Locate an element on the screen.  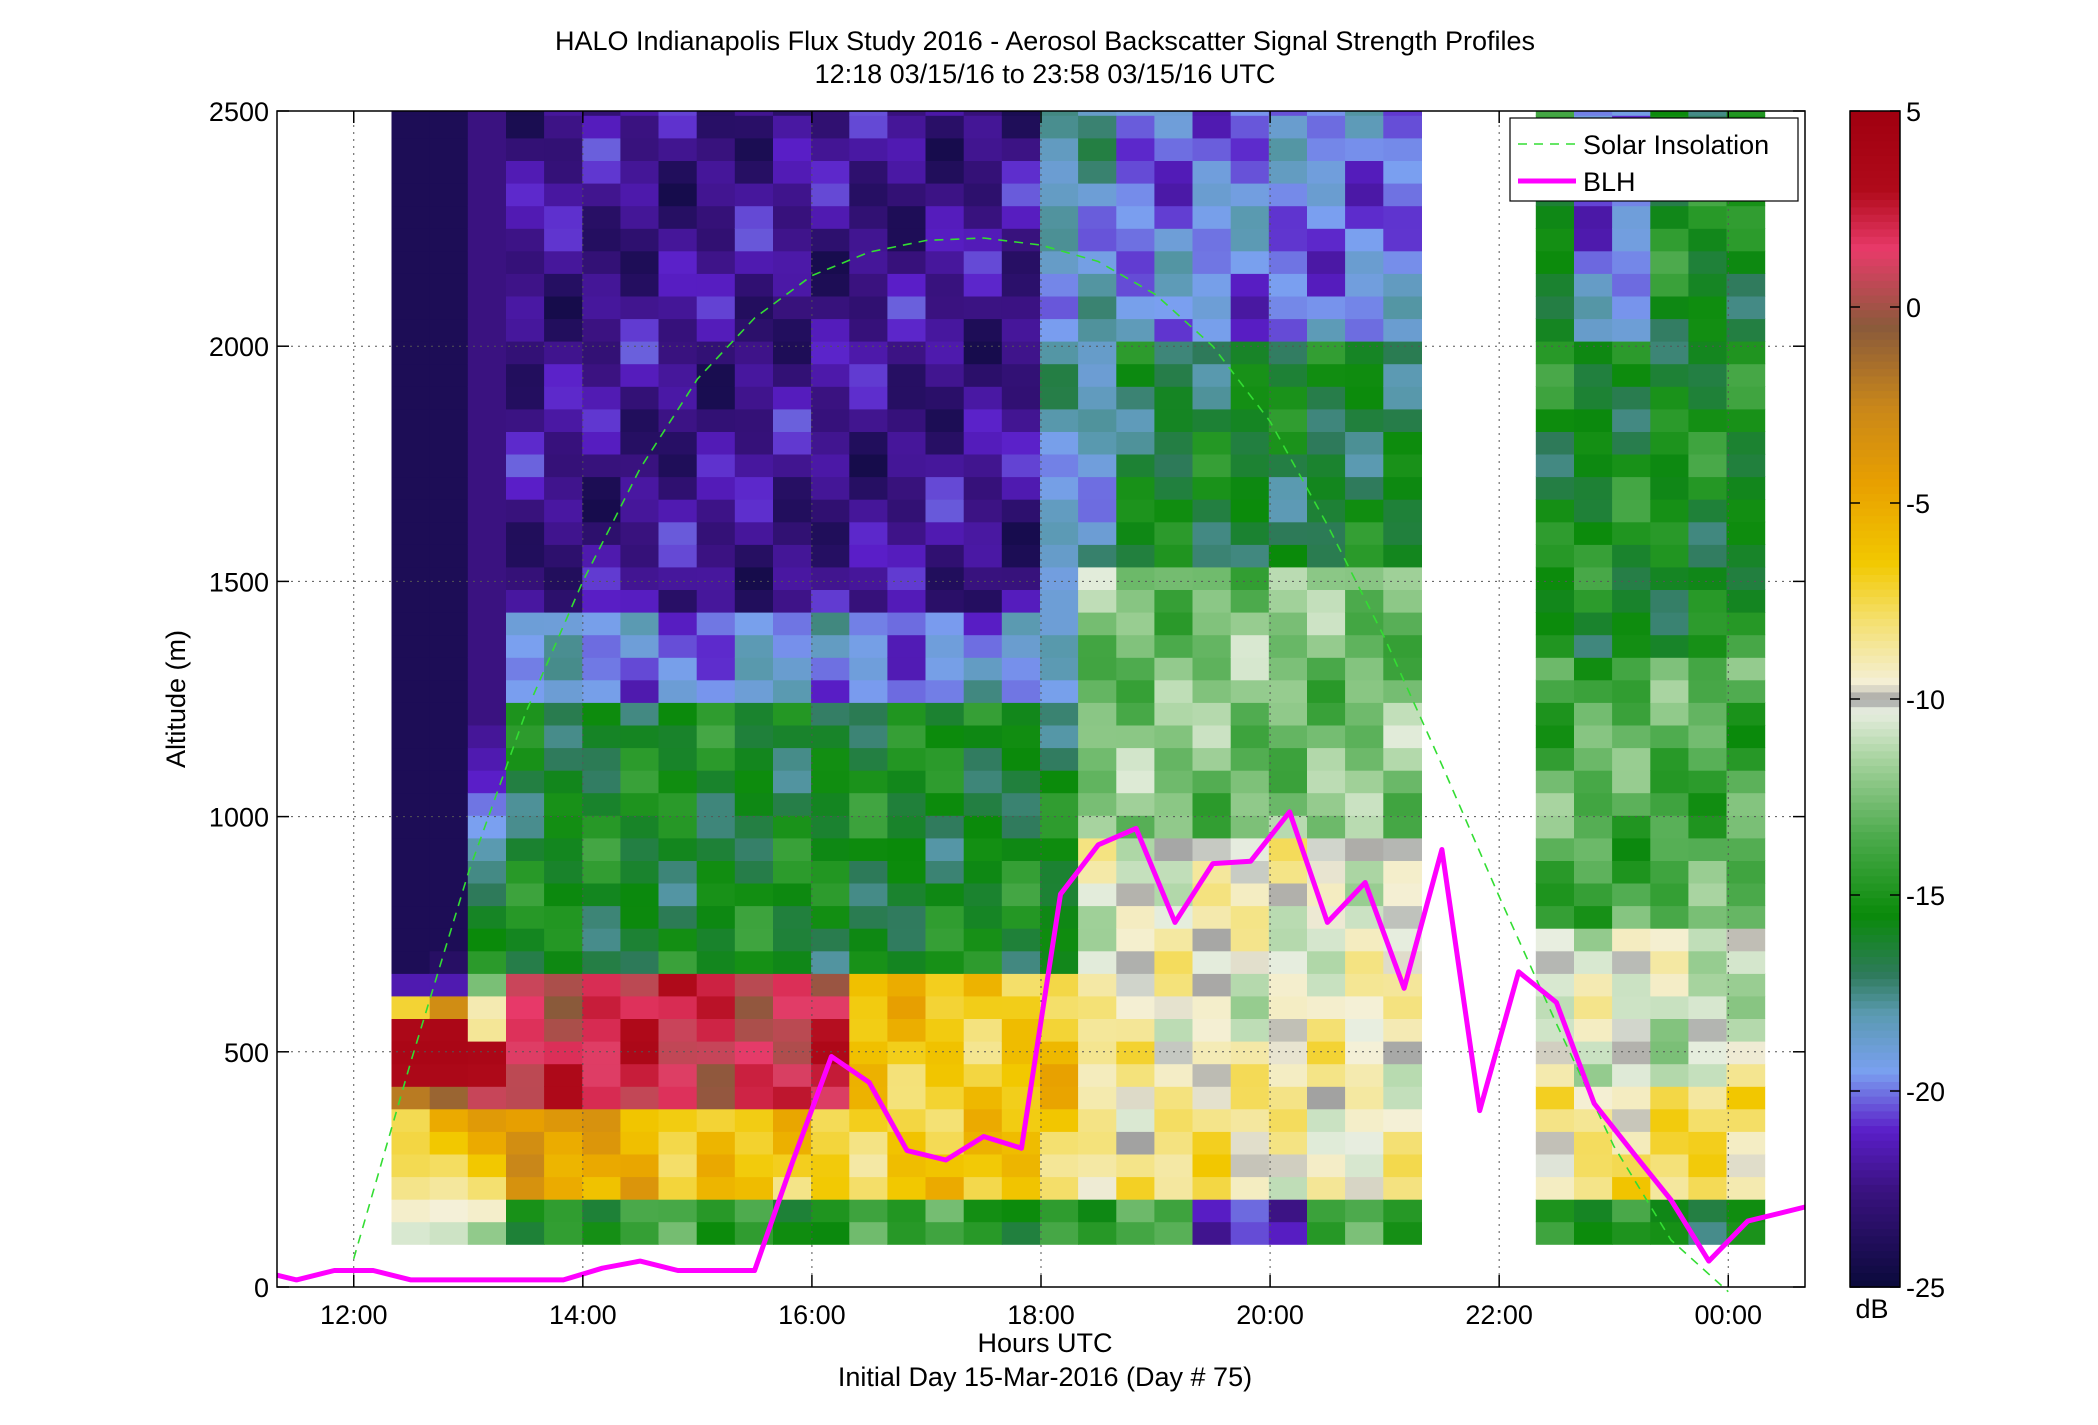
x-tick-label: 18:00 is located at coordinates (1041, 1315).